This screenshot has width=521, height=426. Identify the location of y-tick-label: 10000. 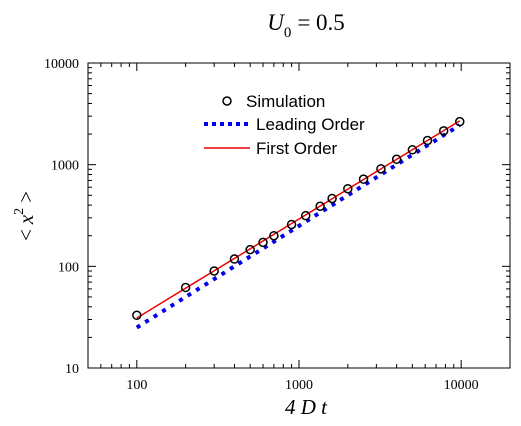
(61, 64).